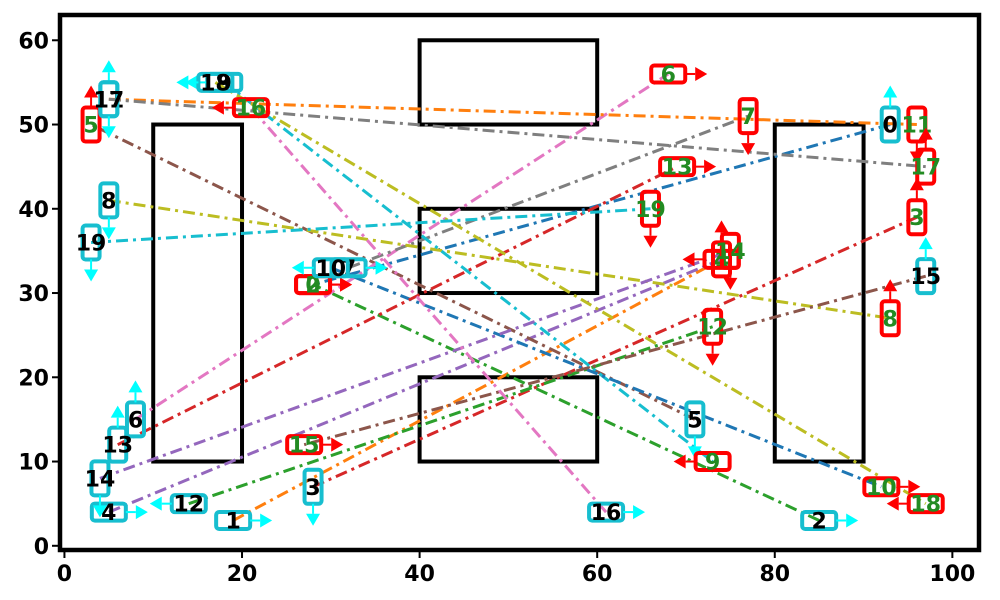 Image resolution: width=1000 pixels, height=600 pixels. Describe the element at coordinates (64, 574) in the screenshot. I see `x-tick-label-0: 0` at that location.